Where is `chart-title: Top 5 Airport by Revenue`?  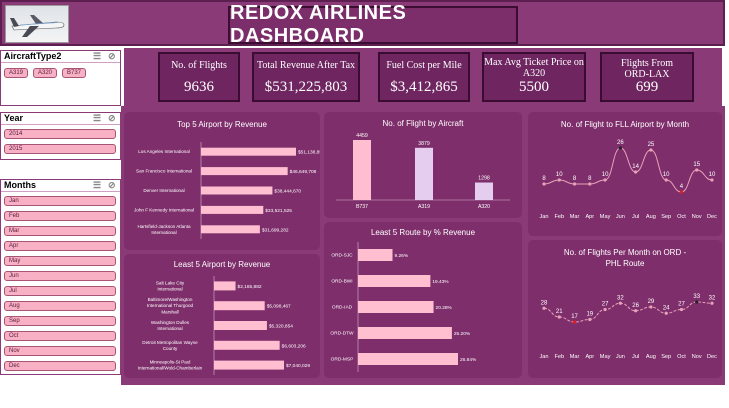 chart-title: Top 5 Airport by Revenue is located at coordinates (222, 124).